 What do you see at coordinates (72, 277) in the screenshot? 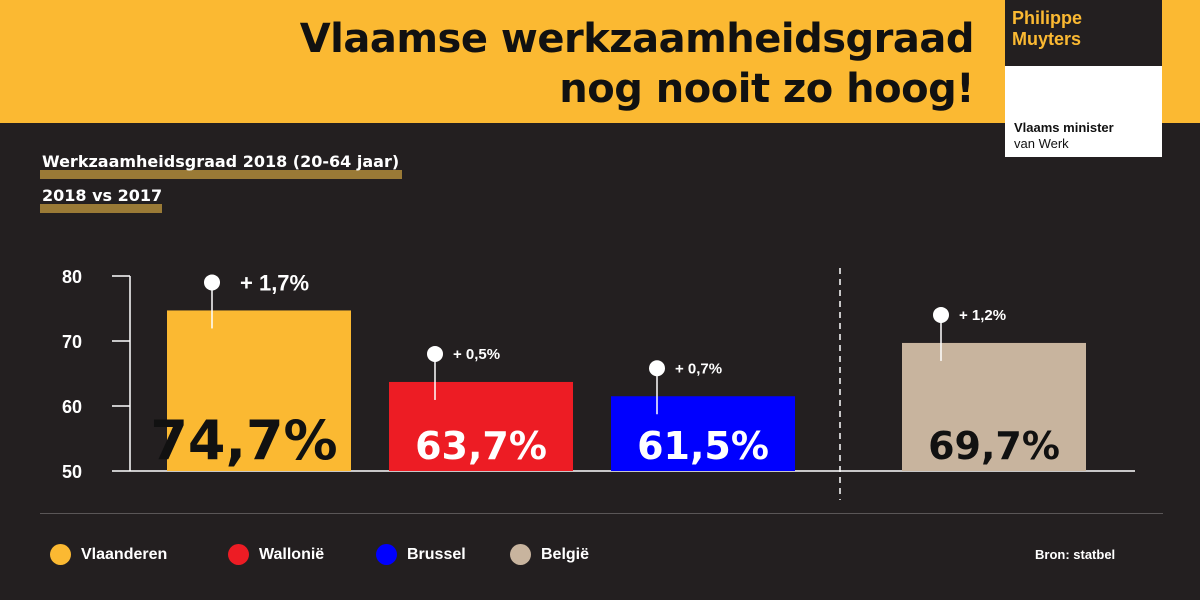
I see `y-tick-label: 80` at bounding box center [72, 277].